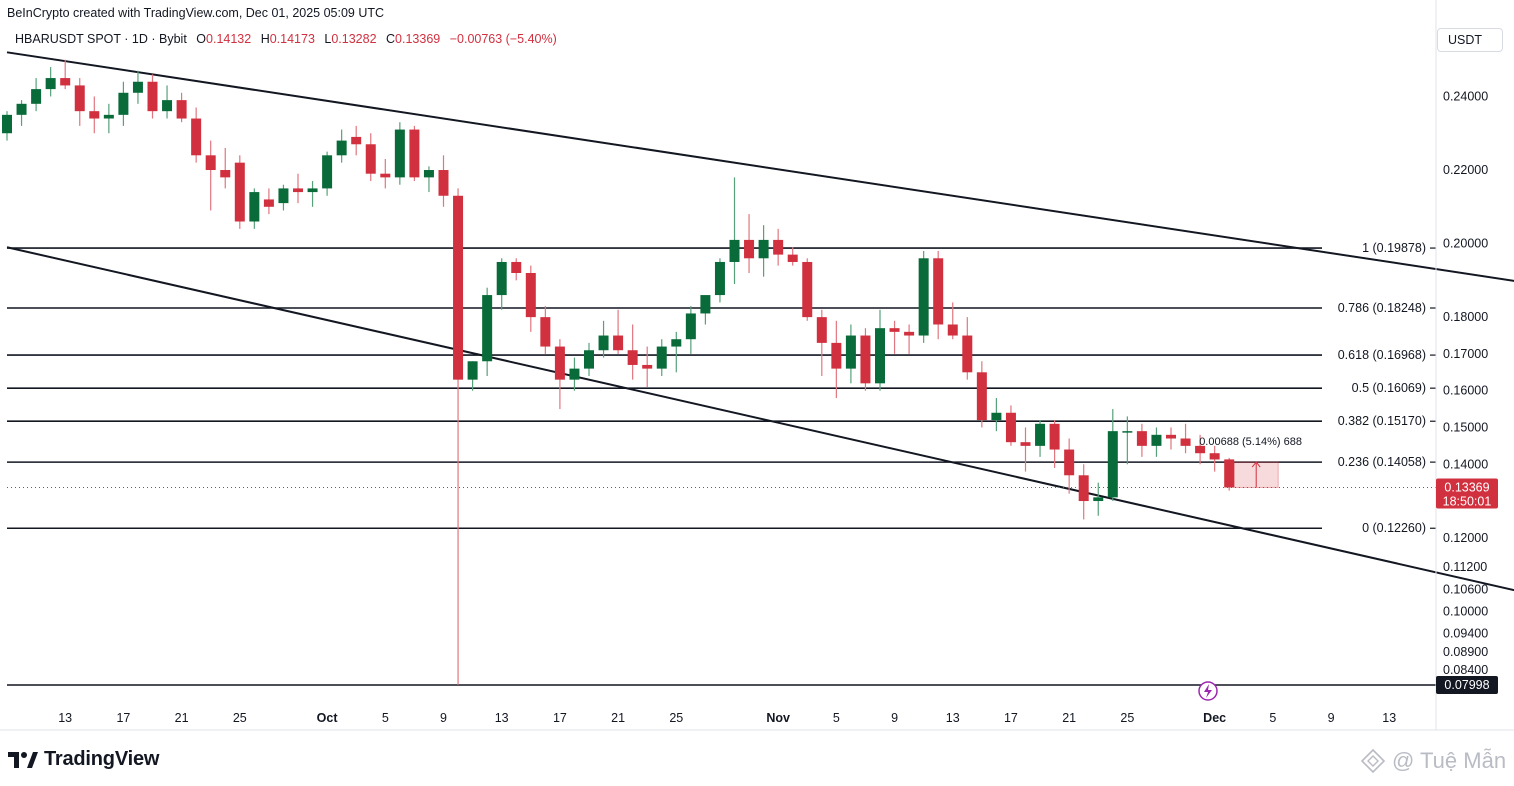 The image size is (1514, 786). Describe the element at coordinates (1465, 538) in the screenshot. I see `y-tick-label: 0.12000` at that location.